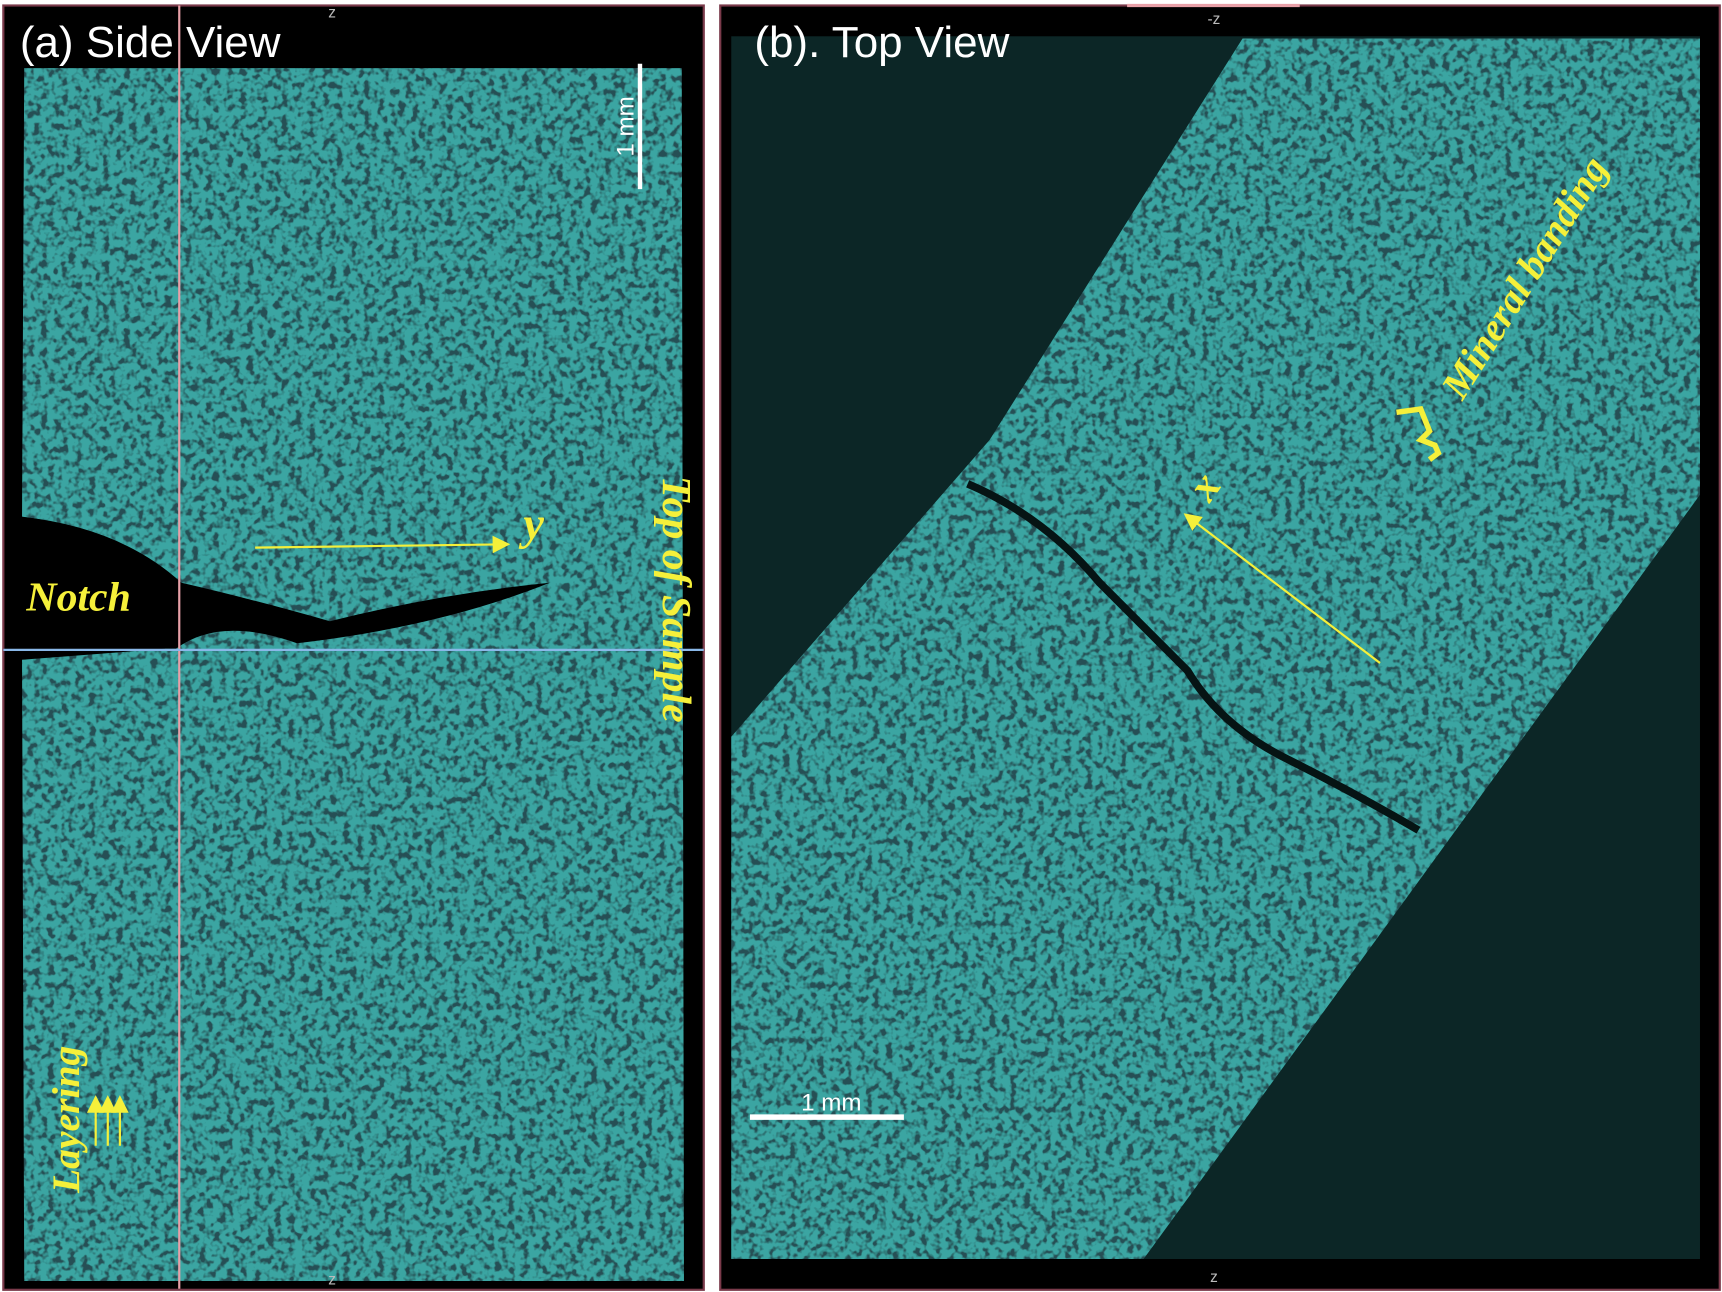 This screenshot has width=1722, height=1292. I want to click on banding-bracket, so click(1419, 434).